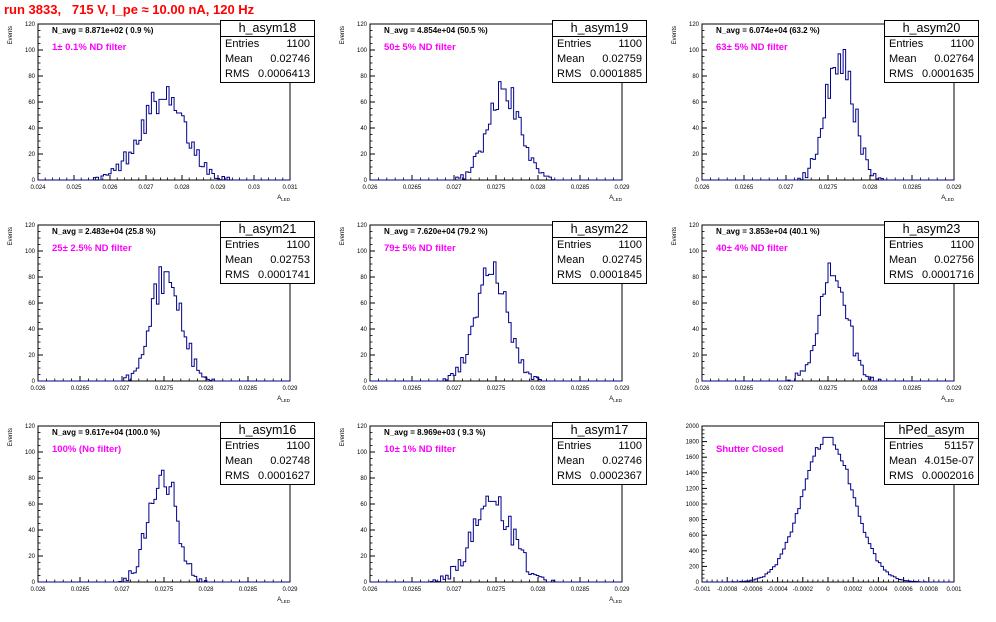 Image resolution: width=996 pixels, height=622 pixels. I want to click on y-tick-label: 80, so click(695, 278).